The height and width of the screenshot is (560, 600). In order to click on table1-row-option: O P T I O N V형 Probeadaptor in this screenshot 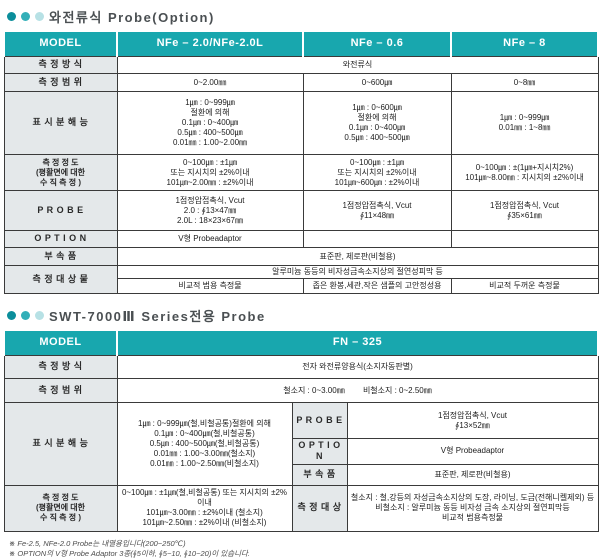, I will do `click(301, 239)`.